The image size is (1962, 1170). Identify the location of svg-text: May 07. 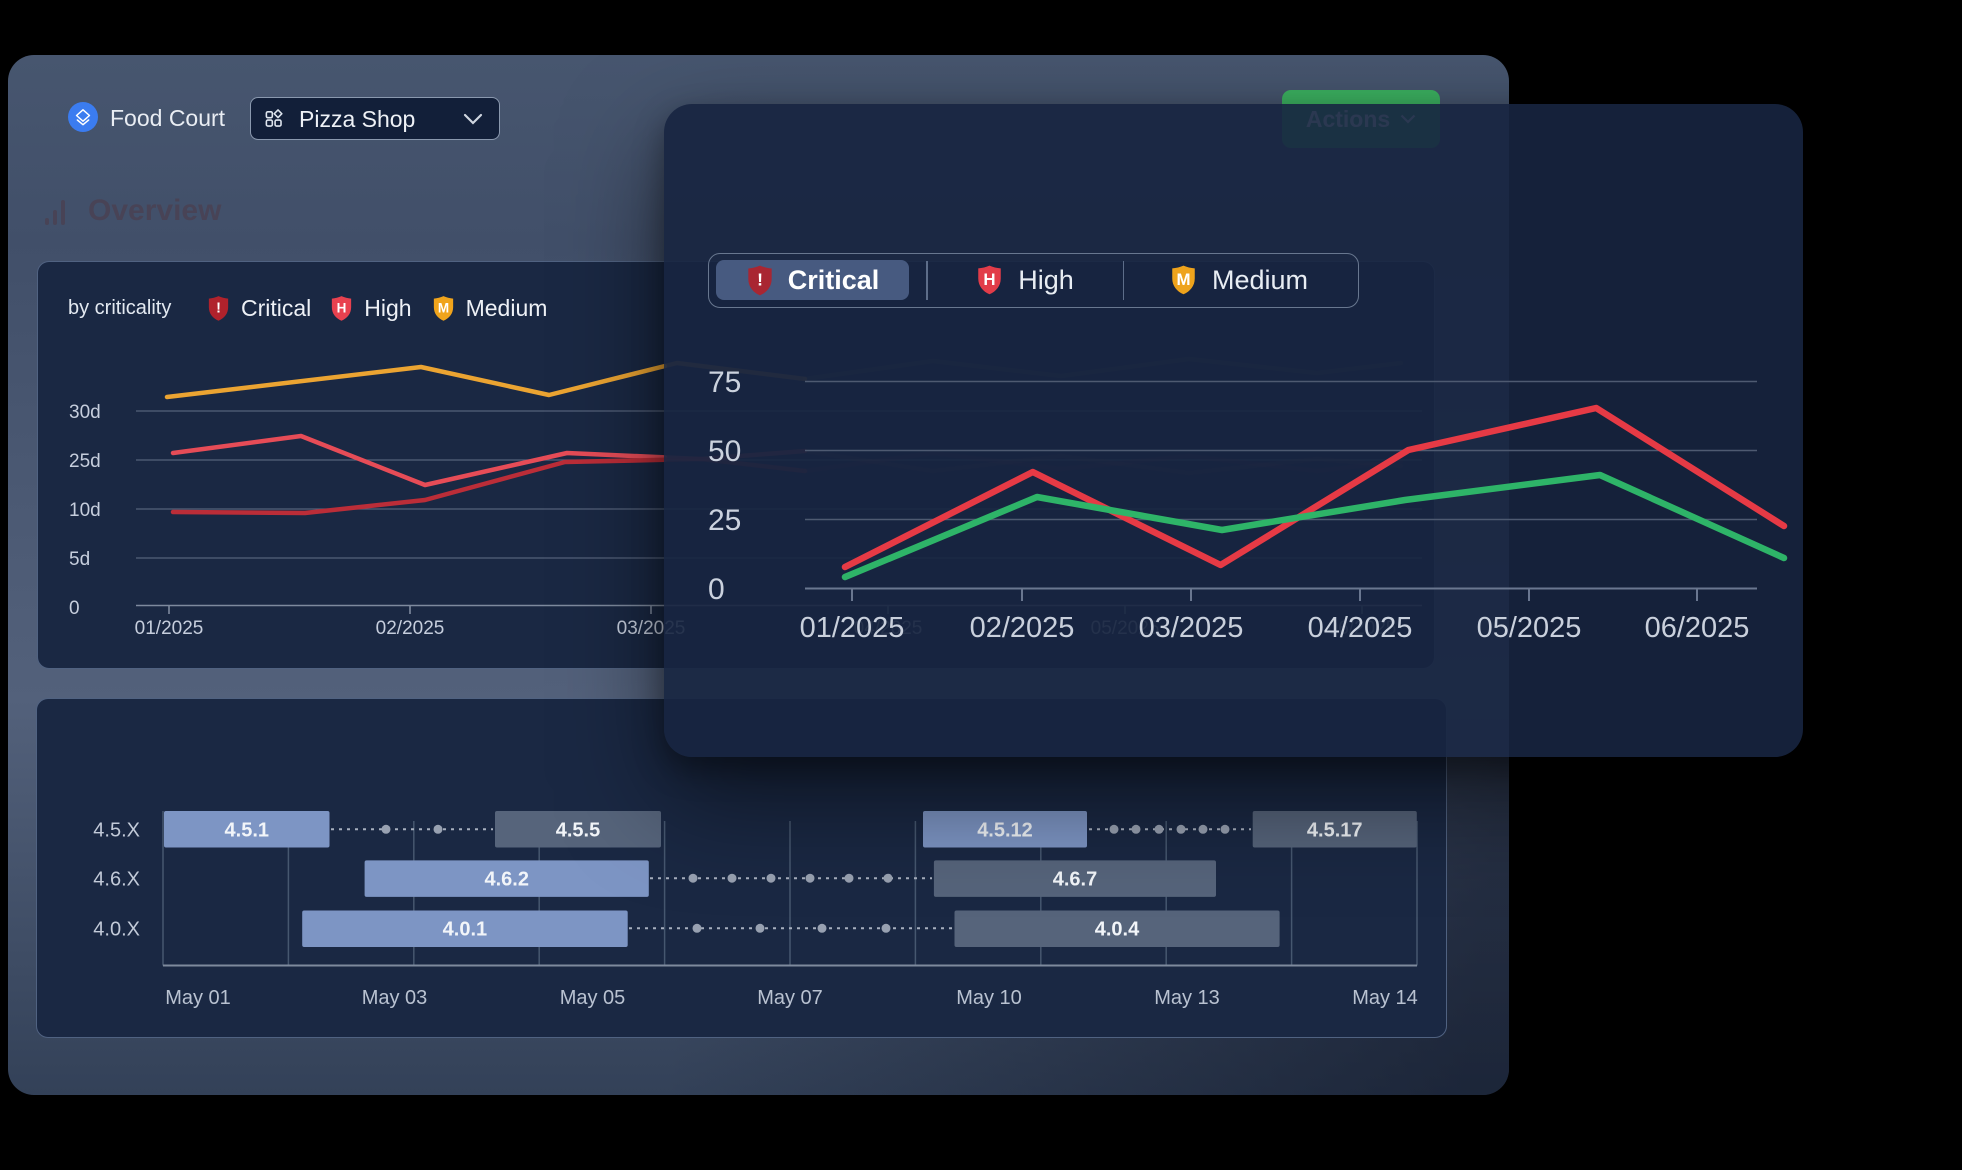
(790, 998).